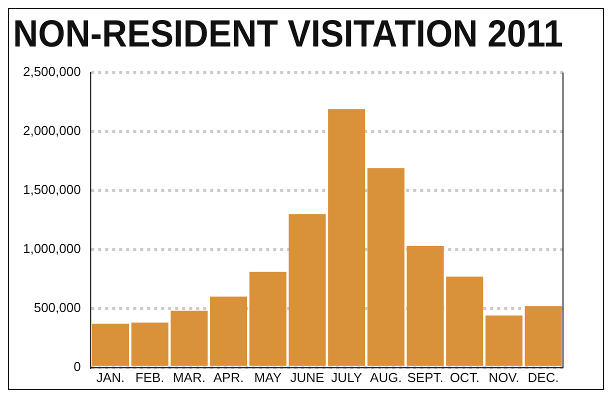 Image resolution: width=610 pixels, height=396 pixels. Describe the element at coordinates (425, 377) in the screenshot. I see `x-tick-label: SEPT.` at that location.